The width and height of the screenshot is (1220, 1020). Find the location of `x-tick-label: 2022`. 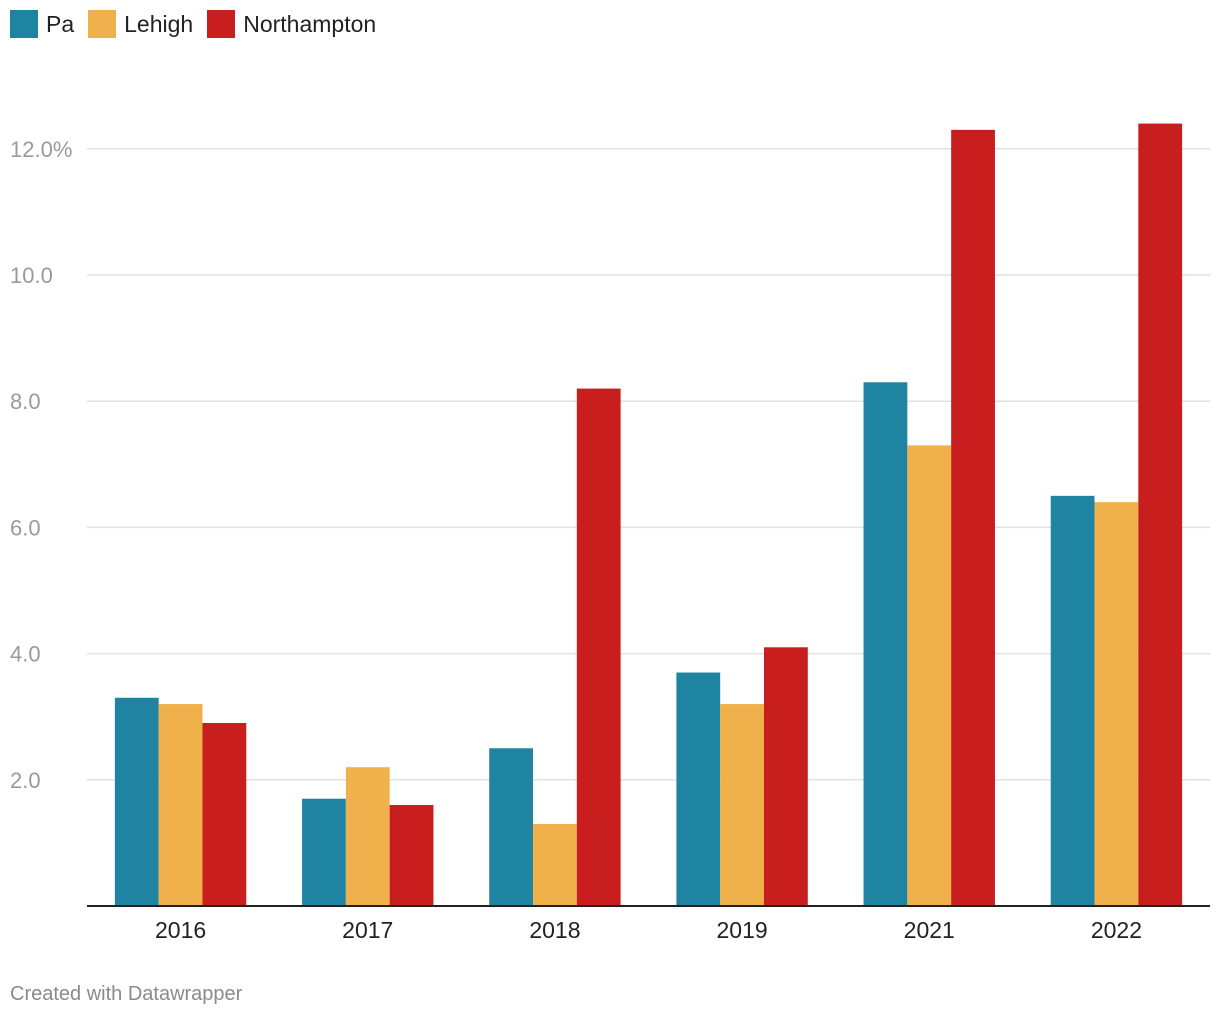

x-tick-label: 2022 is located at coordinates (1116, 930).